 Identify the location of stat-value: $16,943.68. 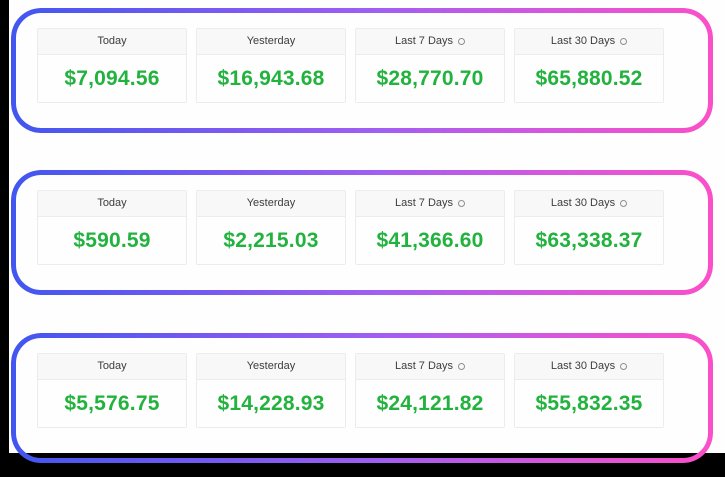
(271, 78).